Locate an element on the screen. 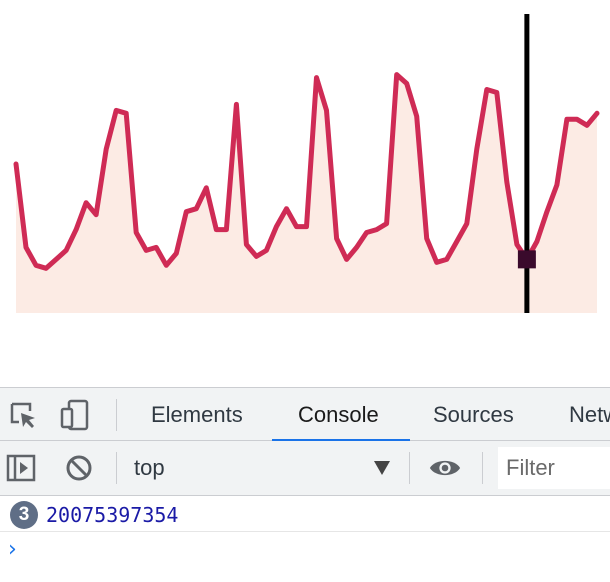 The height and width of the screenshot is (582, 610). hover-point-marker is located at coordinates (526, 259).